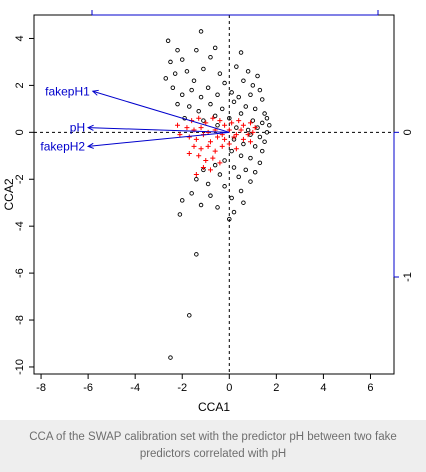  I want to click on right-axis-tick-label: 0, so click(408, 132).